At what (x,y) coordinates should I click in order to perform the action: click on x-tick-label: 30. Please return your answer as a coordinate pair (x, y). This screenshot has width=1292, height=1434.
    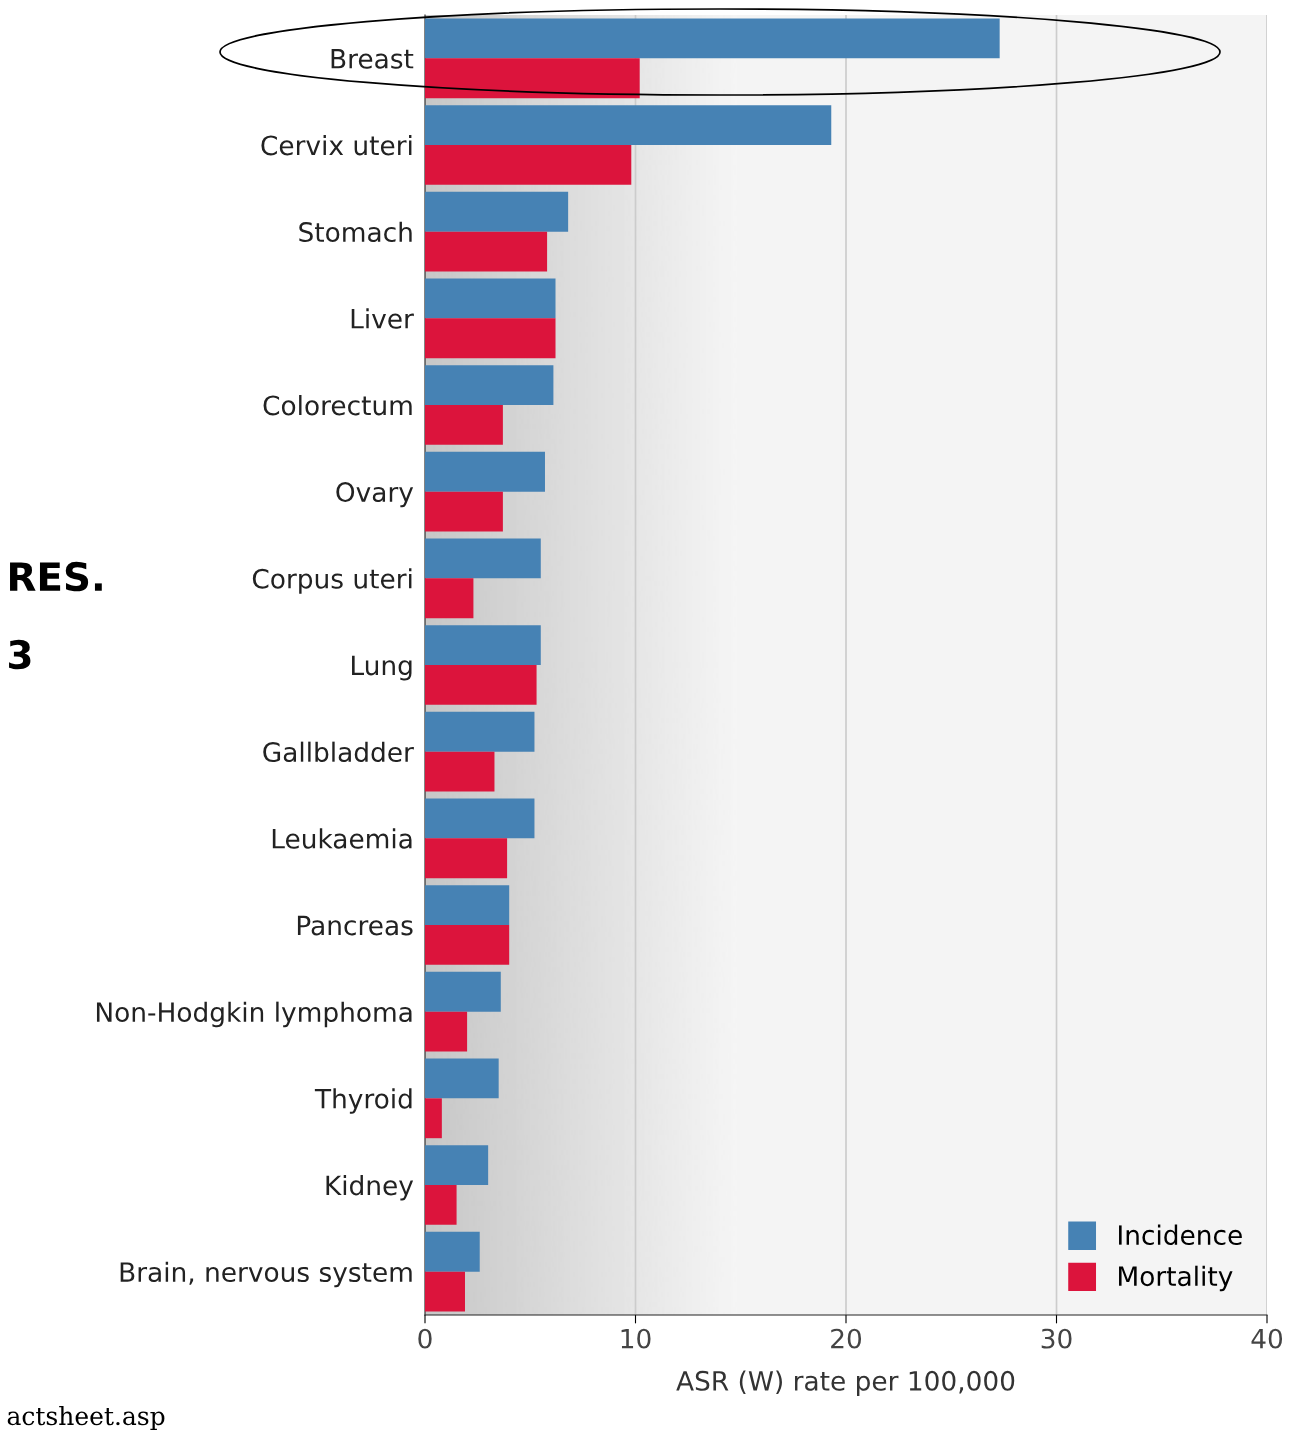
    Looking at the image, I should click on (1056, 1338).